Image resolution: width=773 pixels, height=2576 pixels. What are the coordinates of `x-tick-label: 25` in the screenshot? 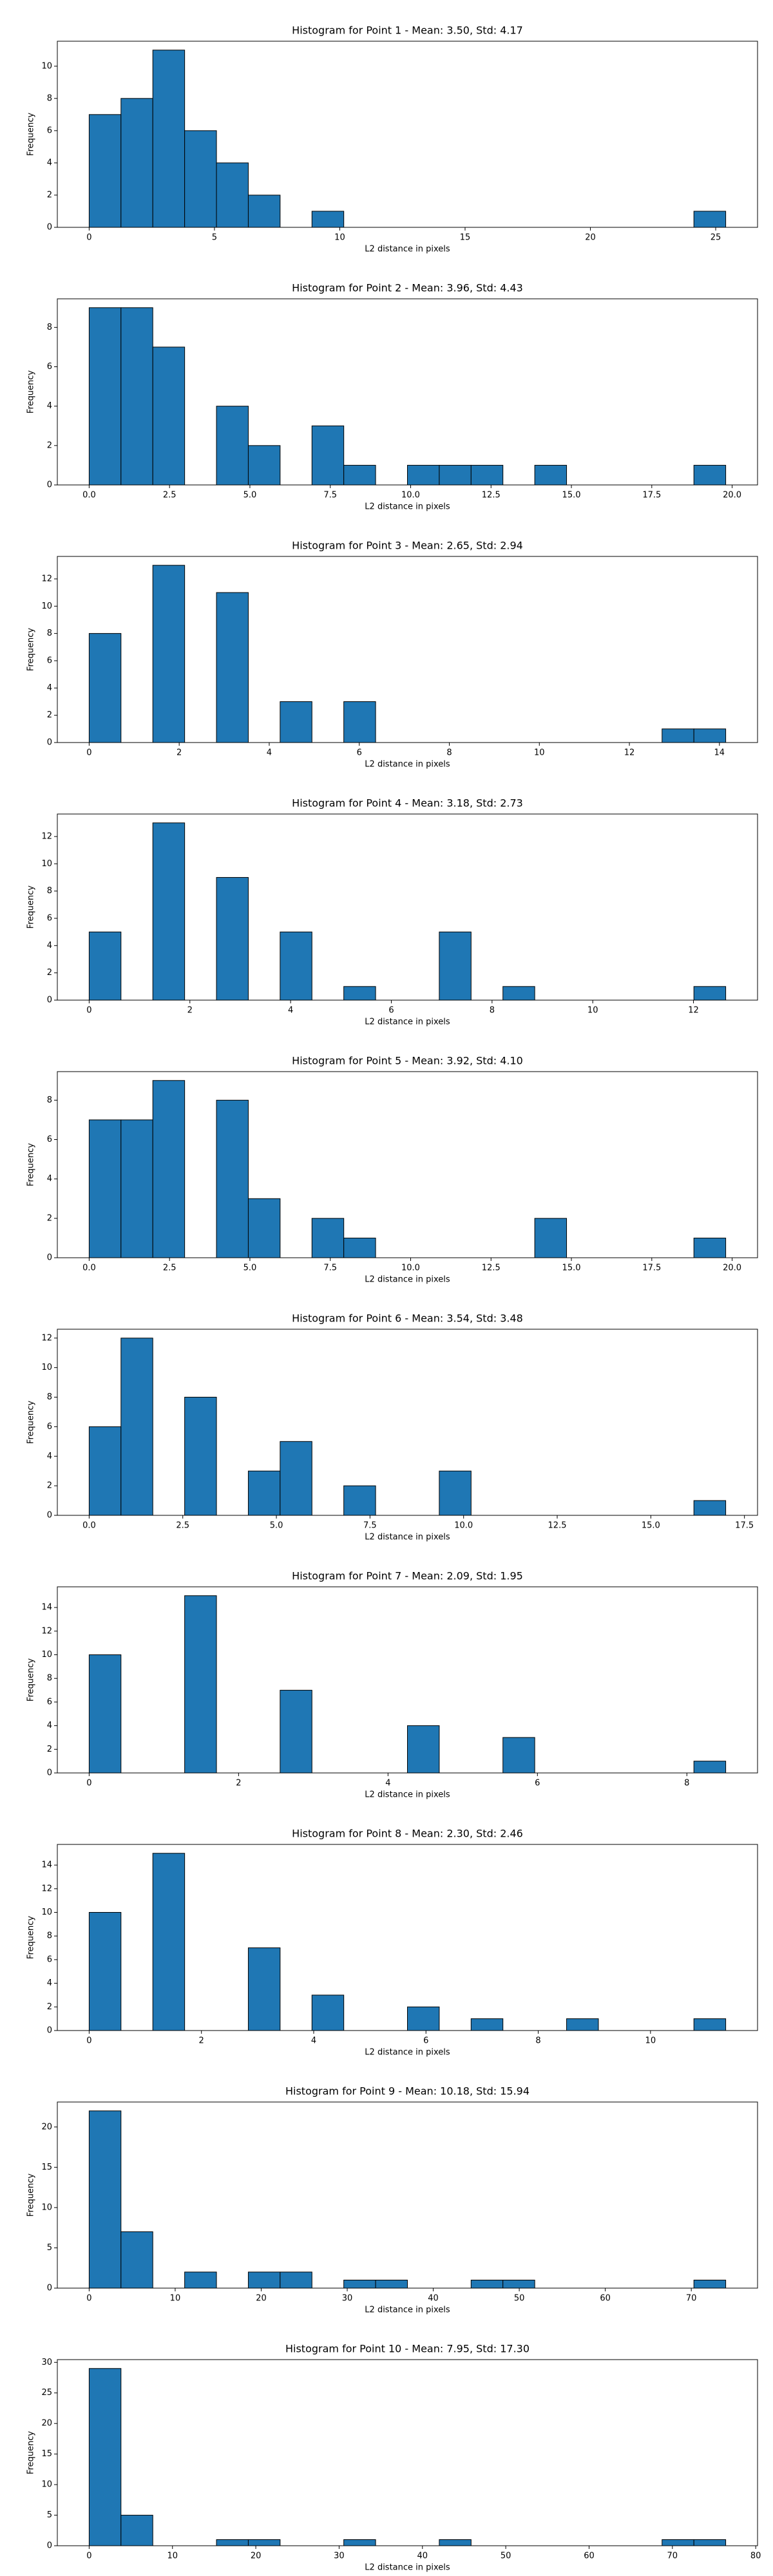 It's located at (716, 238).